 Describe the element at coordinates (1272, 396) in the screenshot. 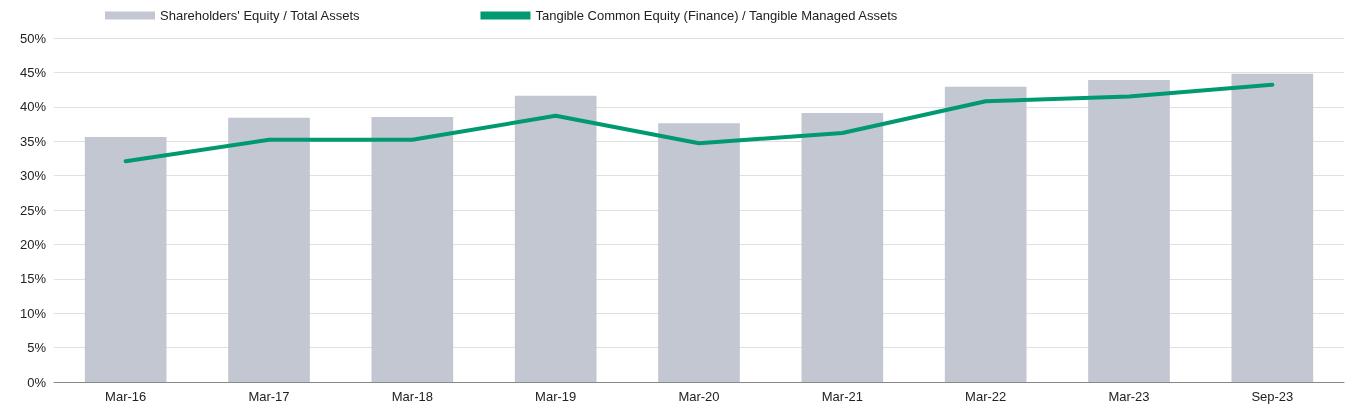

I see `x-tick-label: Sep-23` at that location.